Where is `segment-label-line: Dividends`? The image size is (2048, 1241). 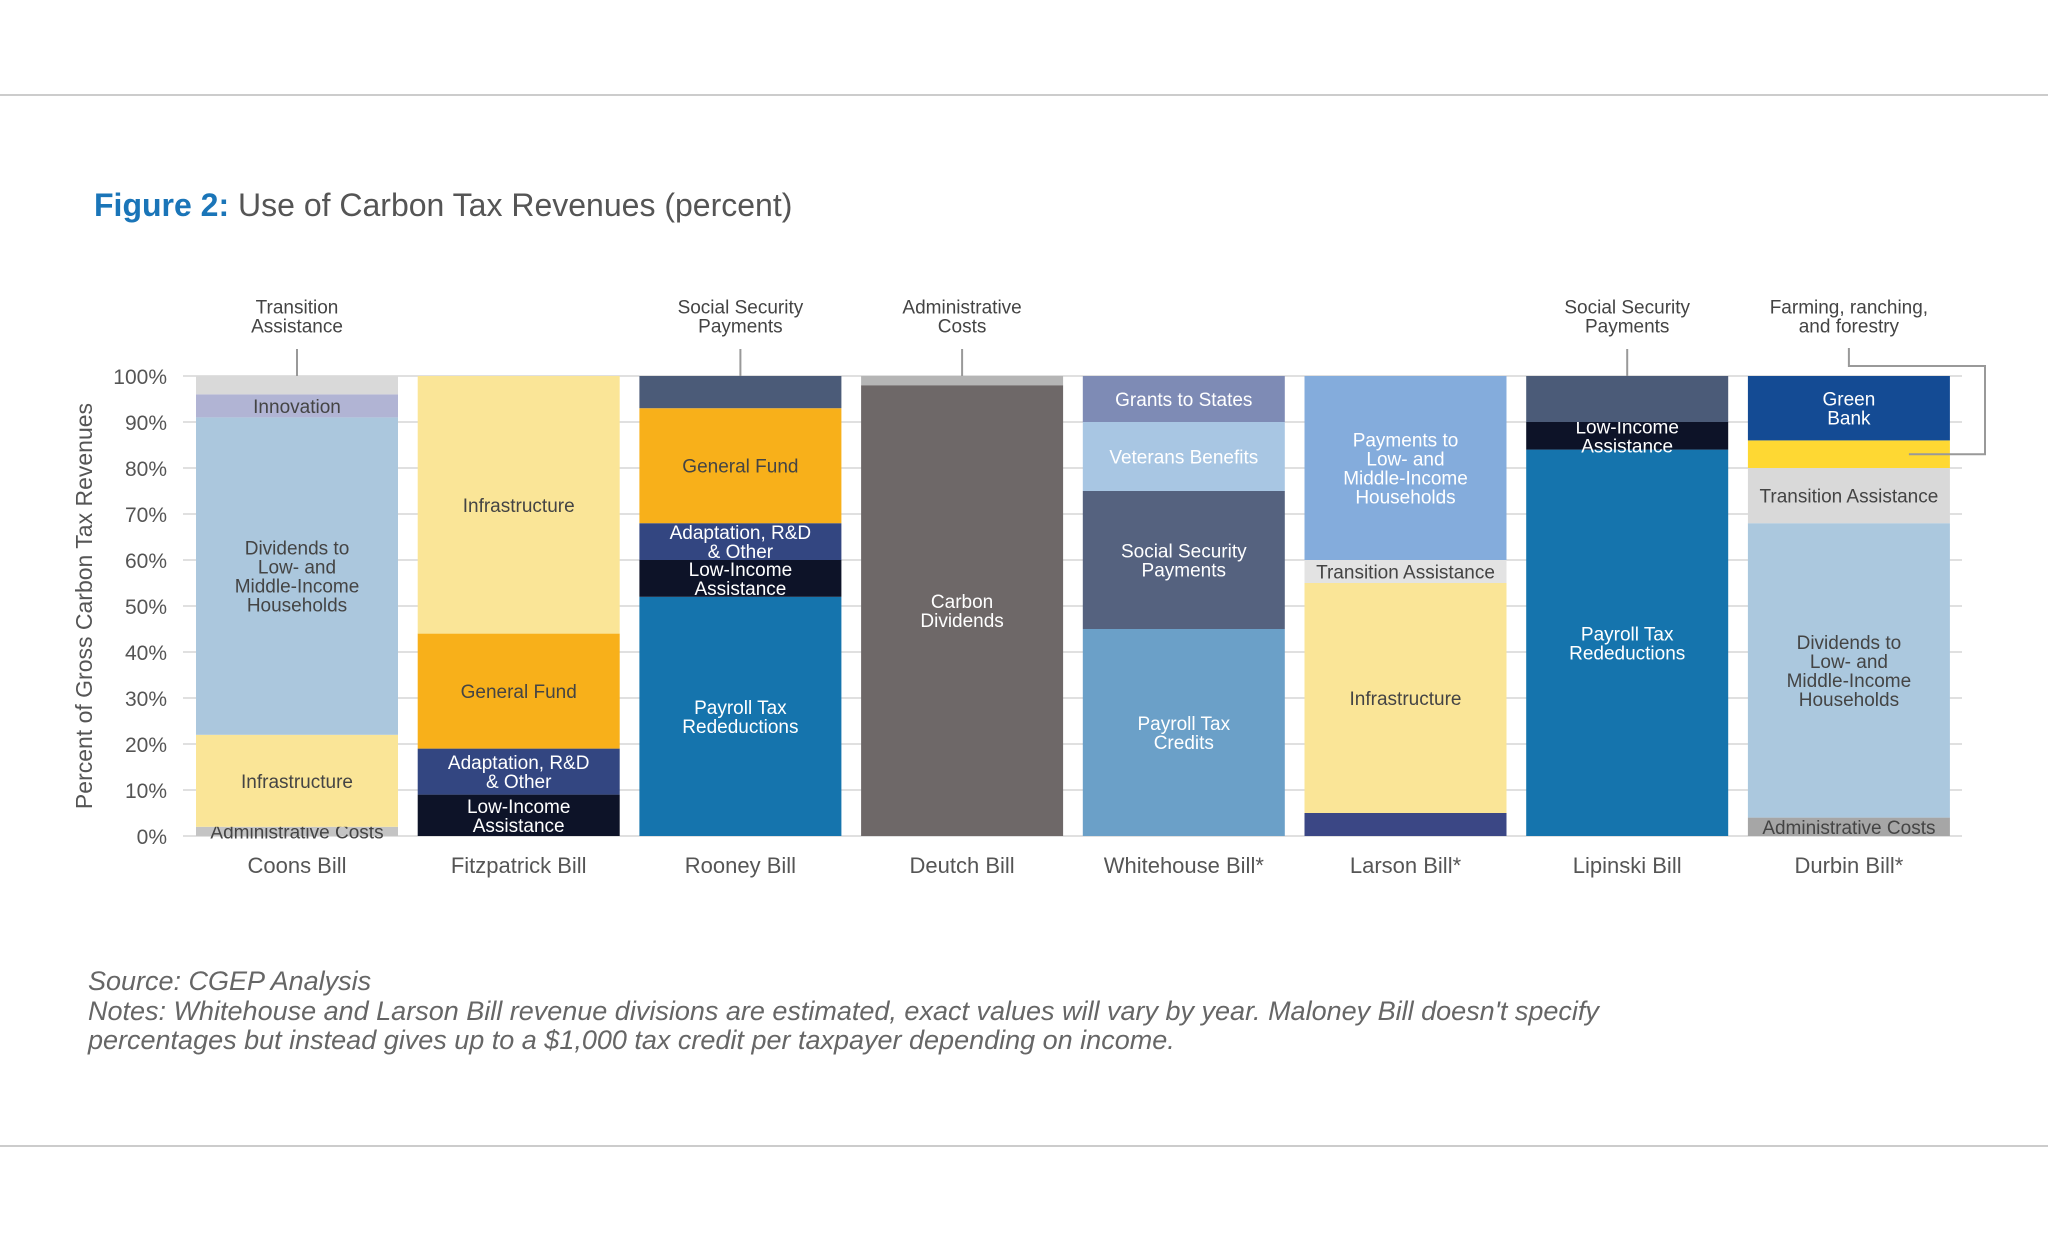 segment-label-line: Dividends is located at coordinates (961, 621).